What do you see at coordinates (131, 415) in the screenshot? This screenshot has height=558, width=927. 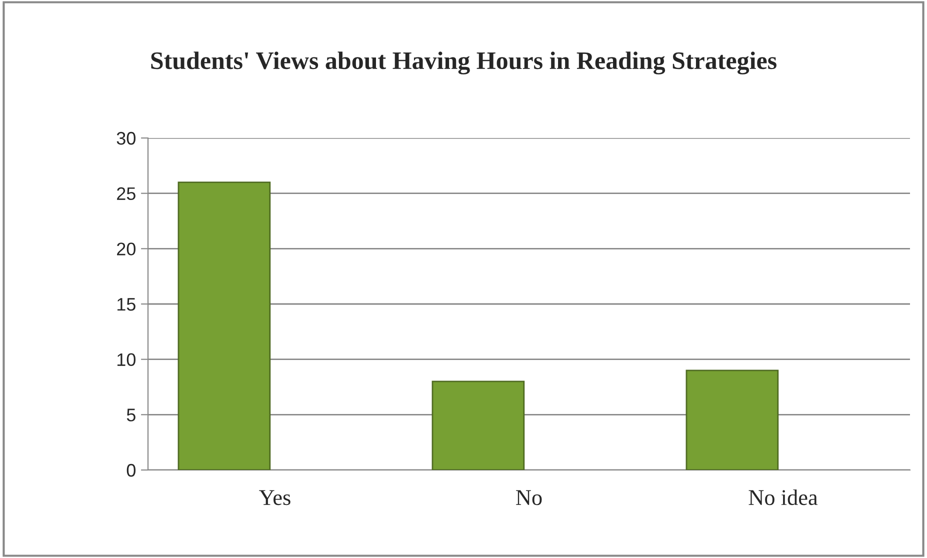 I see `y-tick-label: 5` at bounding box center [131, 415].